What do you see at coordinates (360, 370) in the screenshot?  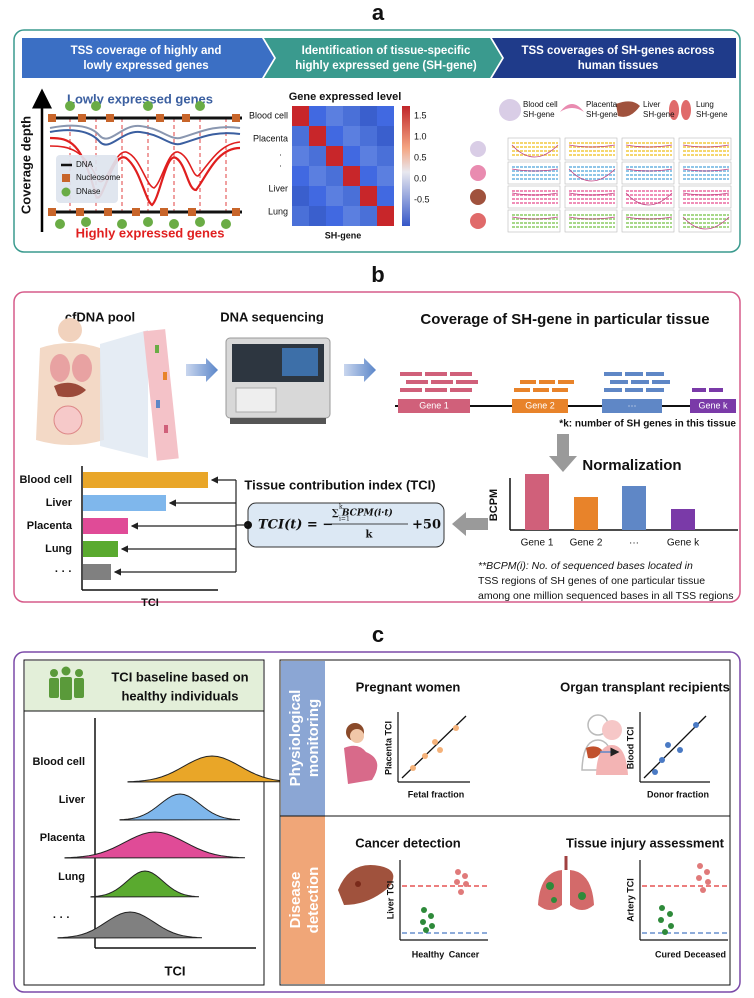 I see `flow-arrow` at bounding box center [360, 370].